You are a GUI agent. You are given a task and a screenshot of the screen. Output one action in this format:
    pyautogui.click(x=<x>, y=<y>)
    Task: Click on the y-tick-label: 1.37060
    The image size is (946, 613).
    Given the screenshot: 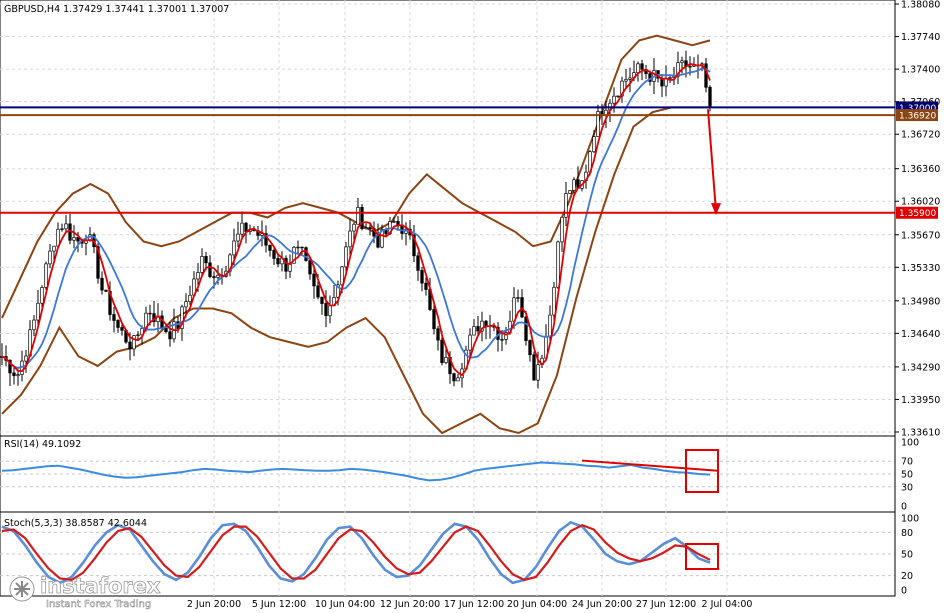 What is the action you would take?
    pyautogui.click(x=920, y=102)
    